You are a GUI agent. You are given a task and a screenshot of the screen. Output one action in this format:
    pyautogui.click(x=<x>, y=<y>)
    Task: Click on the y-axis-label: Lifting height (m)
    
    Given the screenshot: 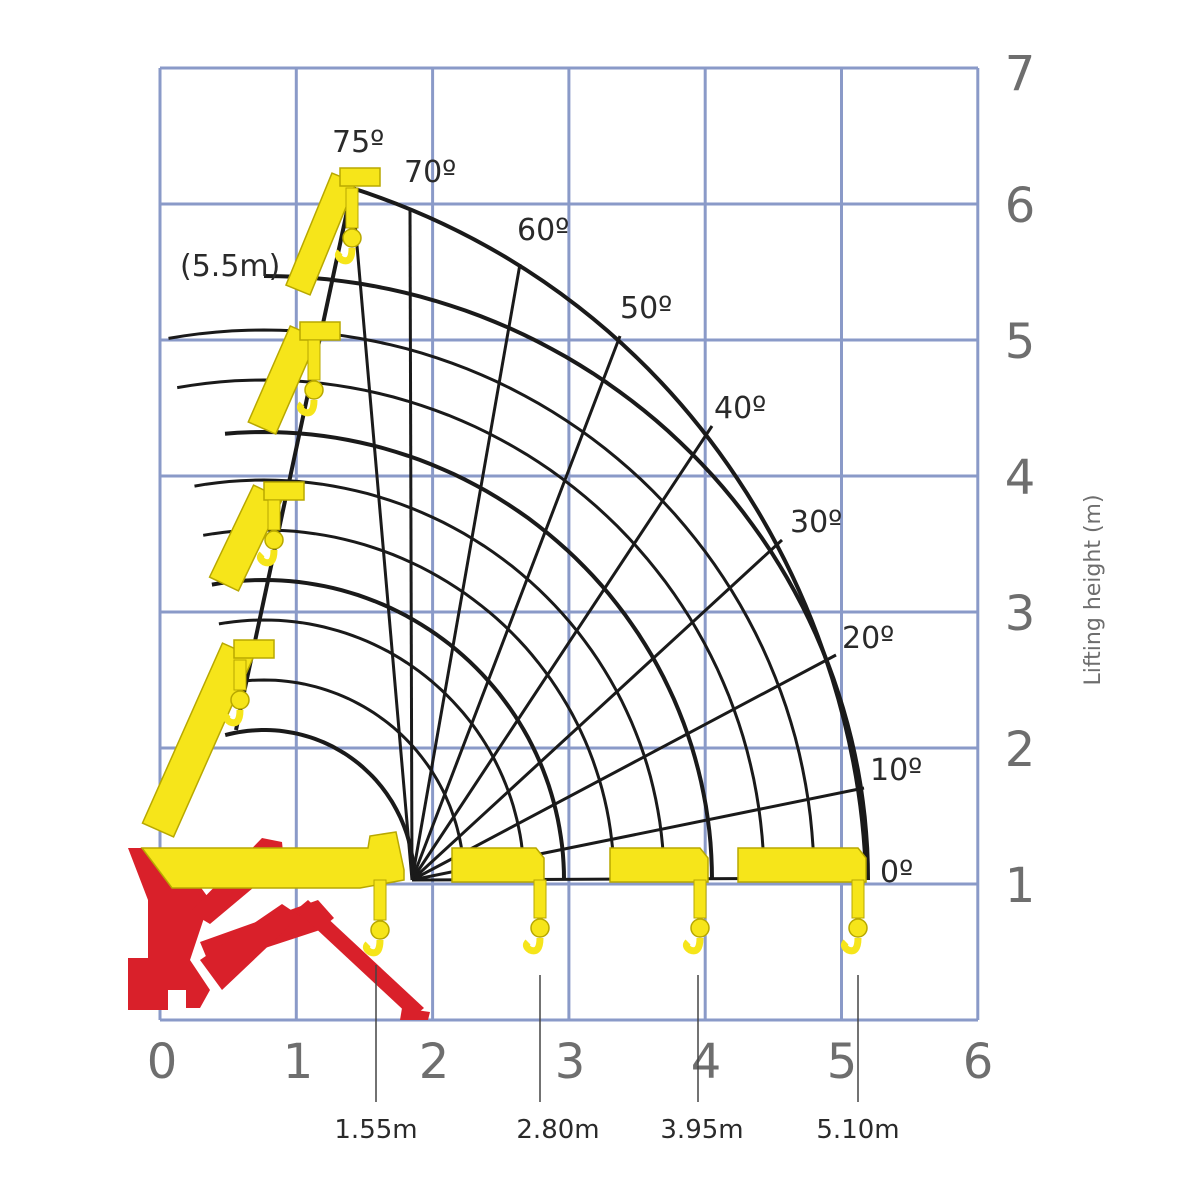 What is the action you would take?
    pyautogui.click(x=1093, y=589)
    